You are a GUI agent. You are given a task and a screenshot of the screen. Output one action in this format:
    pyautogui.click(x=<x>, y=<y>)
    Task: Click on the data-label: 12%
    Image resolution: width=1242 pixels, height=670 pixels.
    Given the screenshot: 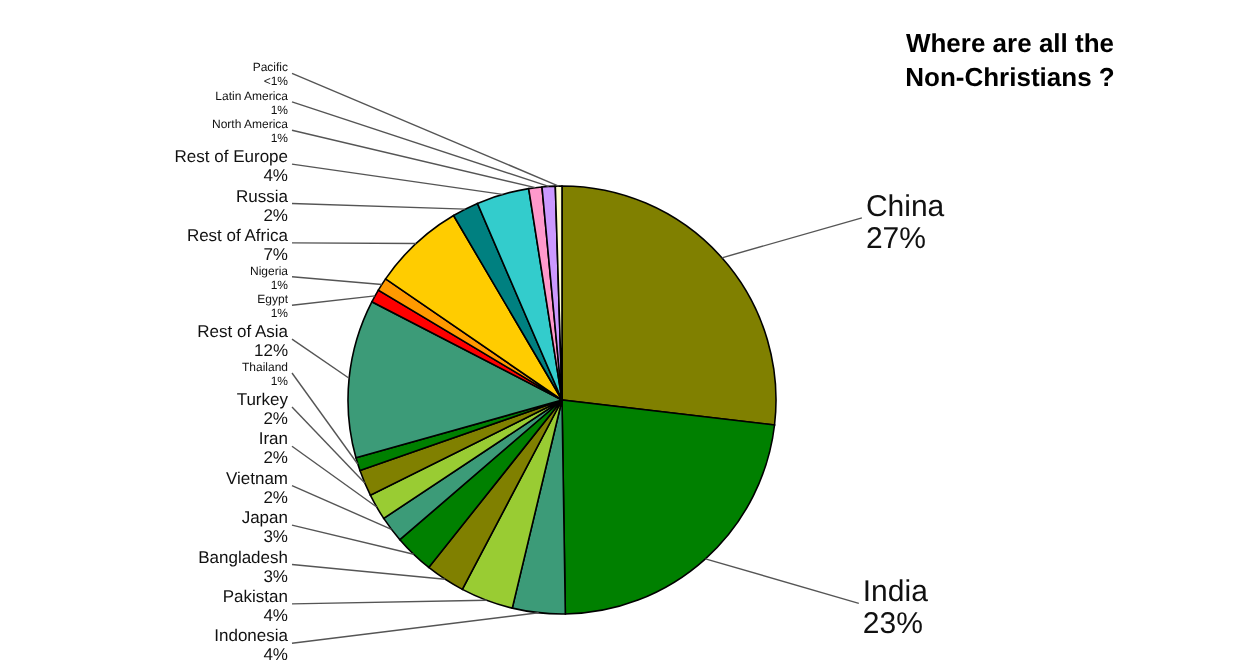 What is the action you would take?
    pyautogui.click(x=271, y=350)
    